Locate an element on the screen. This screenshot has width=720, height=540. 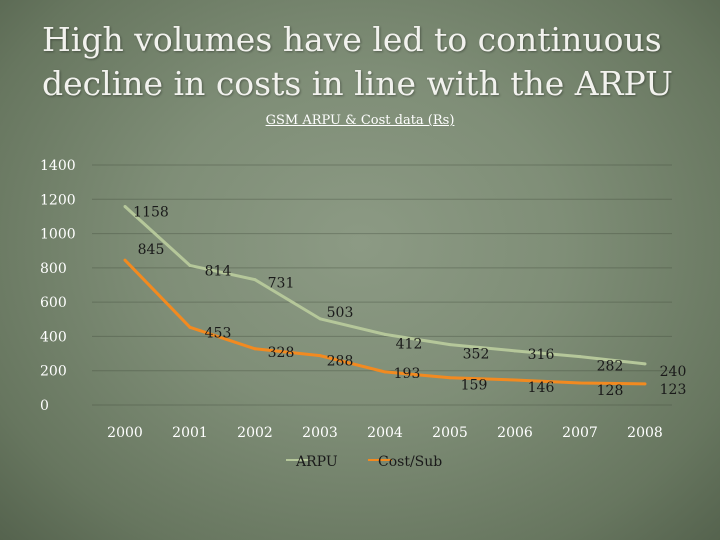
y-axis-ticks: 0 200 400 600 800 1000 1200 1400 is located at coordinates (58, 286).